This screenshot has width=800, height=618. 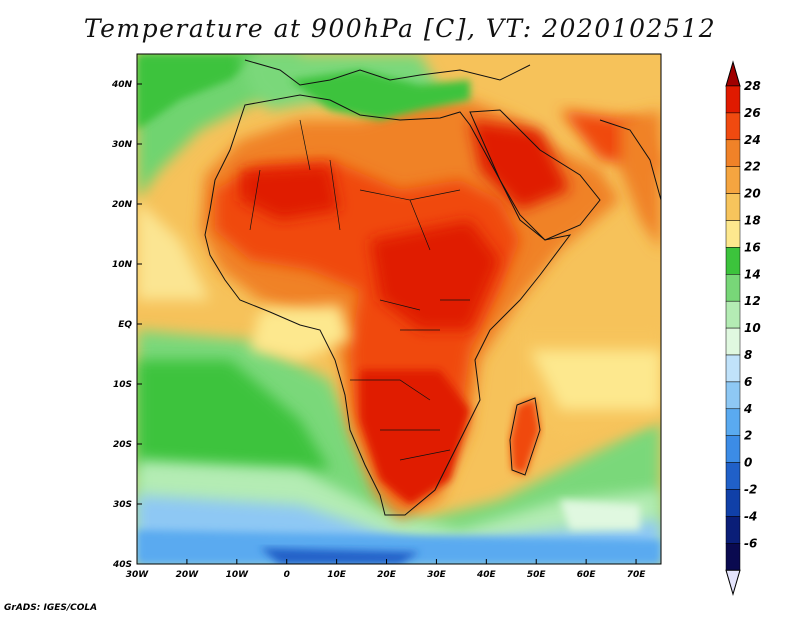 What do you see at coordinates (125, 325) in the screenshot?
I see `lat-tick-label: EQ` at bounding box center [125, 325].